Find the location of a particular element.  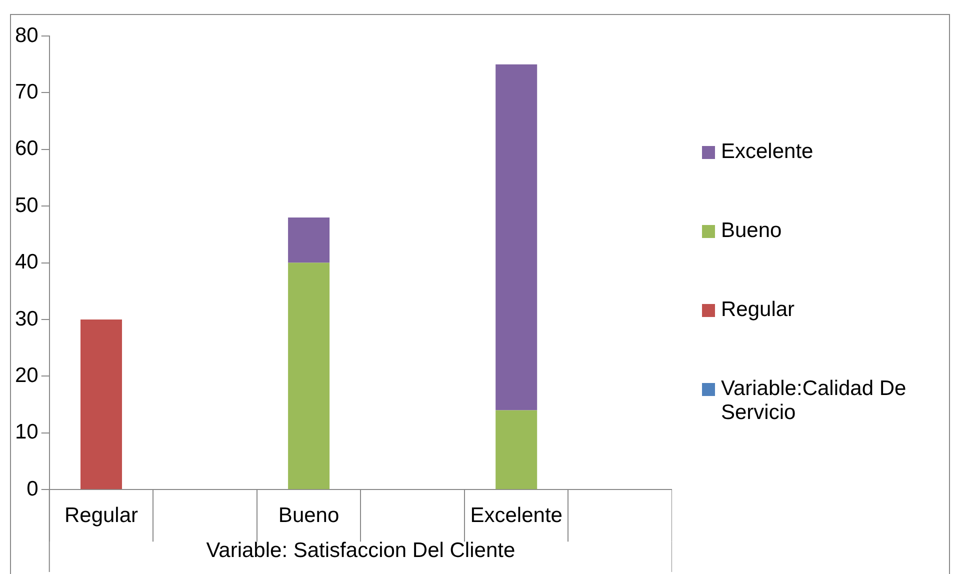

y-tick-label: 20 is located at coordinates (26, 375).